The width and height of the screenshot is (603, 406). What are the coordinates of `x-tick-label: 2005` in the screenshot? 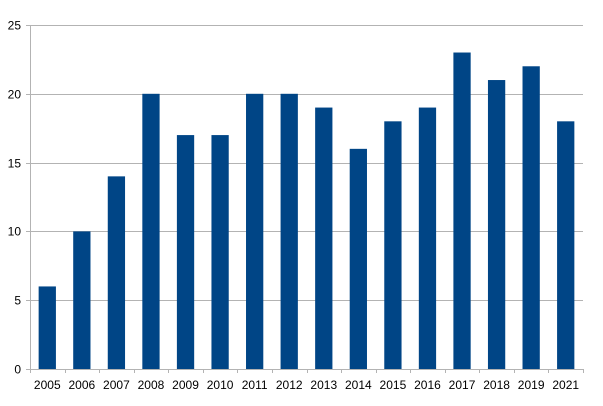 It's located at (47, 385).